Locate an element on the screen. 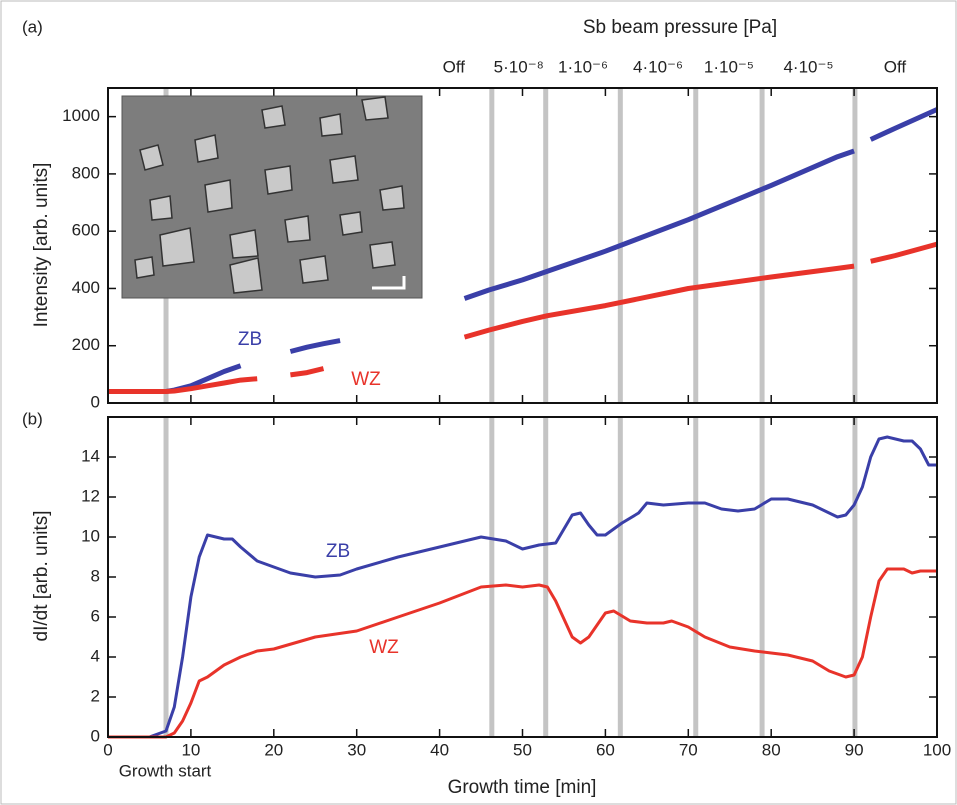  y-tick-label: 800 is located at coordinates (86, 172).